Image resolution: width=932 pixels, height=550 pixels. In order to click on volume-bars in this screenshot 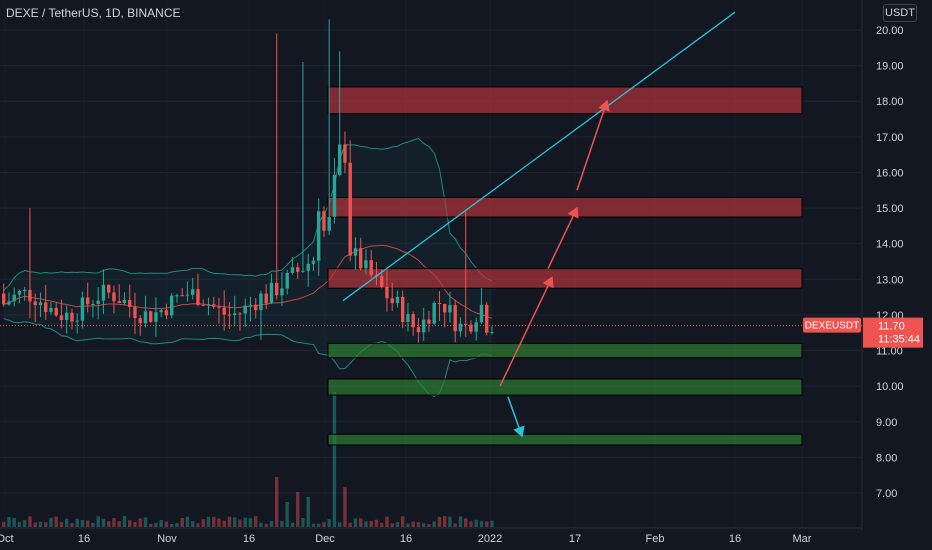, I will do `click(248, 459)`.